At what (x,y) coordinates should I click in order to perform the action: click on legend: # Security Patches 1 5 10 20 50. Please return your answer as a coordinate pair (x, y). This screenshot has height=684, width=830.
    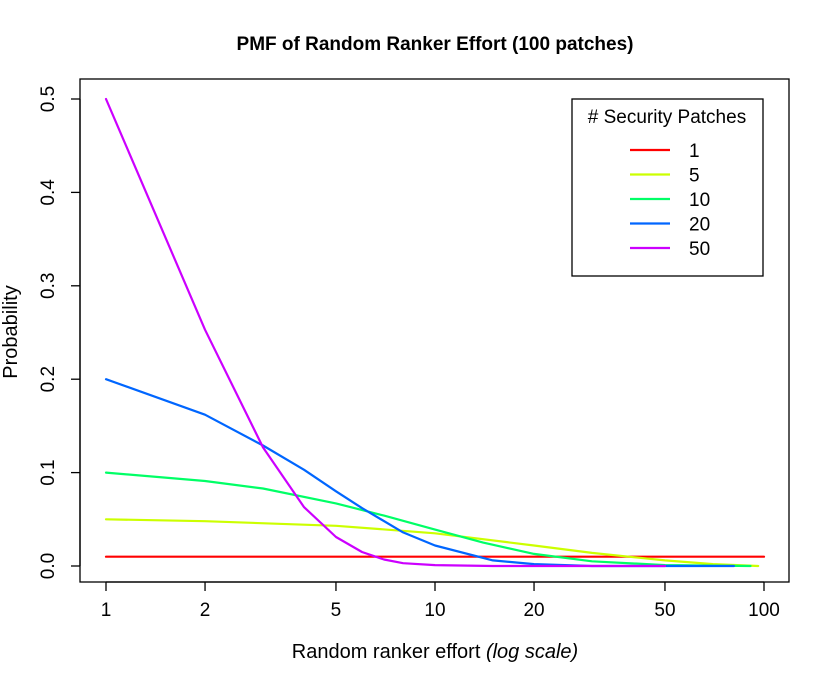
    Looking at the image, I should click on (667, 187).